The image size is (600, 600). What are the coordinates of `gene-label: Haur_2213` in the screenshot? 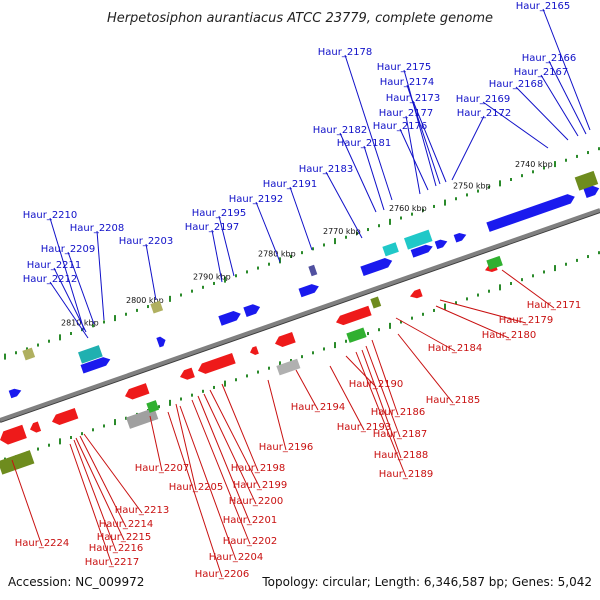 It's located at (142, 510).